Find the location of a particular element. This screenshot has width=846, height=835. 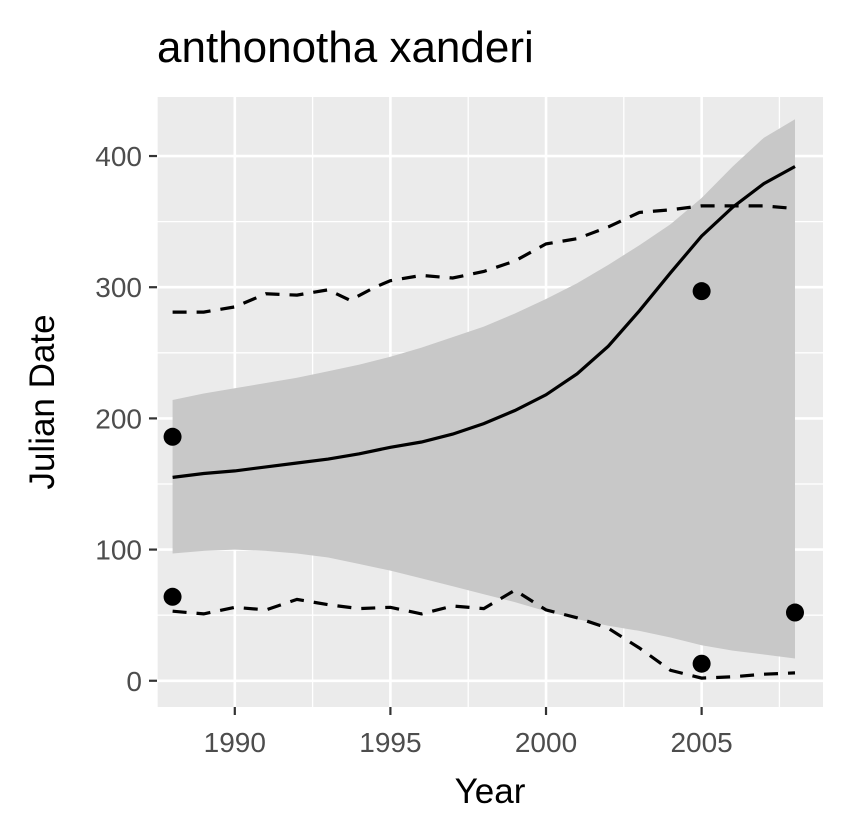

x-tick-label: 2000 is located at coordinates (546, 742).